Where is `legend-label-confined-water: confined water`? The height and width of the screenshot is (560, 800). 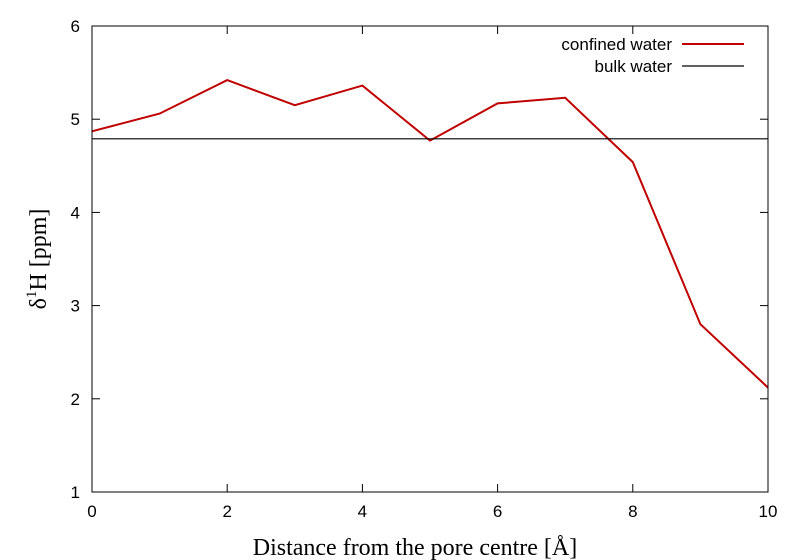
legend-label-confined-water: confined water is located at coordinates (616, 44).